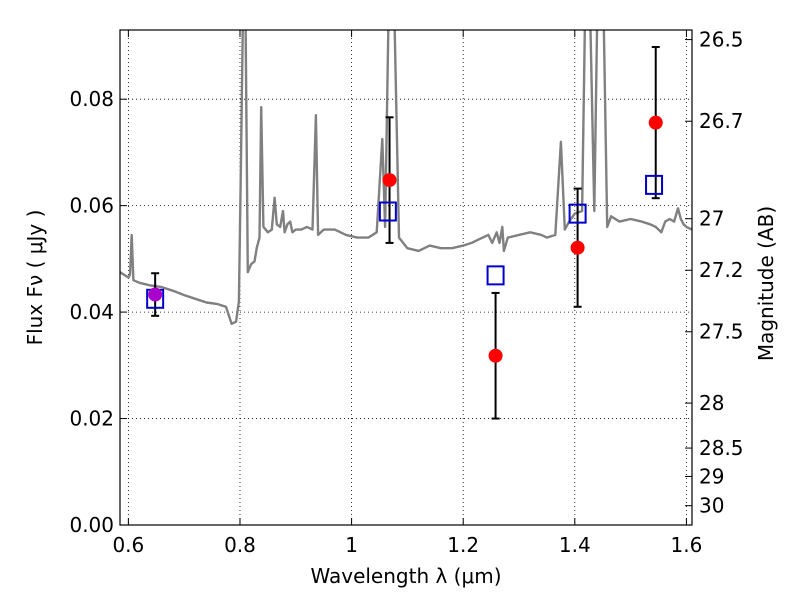 The width and height of the screenshot is (800, 600). What do you see at coordinates (91, 419) in the screenshot?
I see `y-tick-label: 0.02` at bounding box center [91, 419].